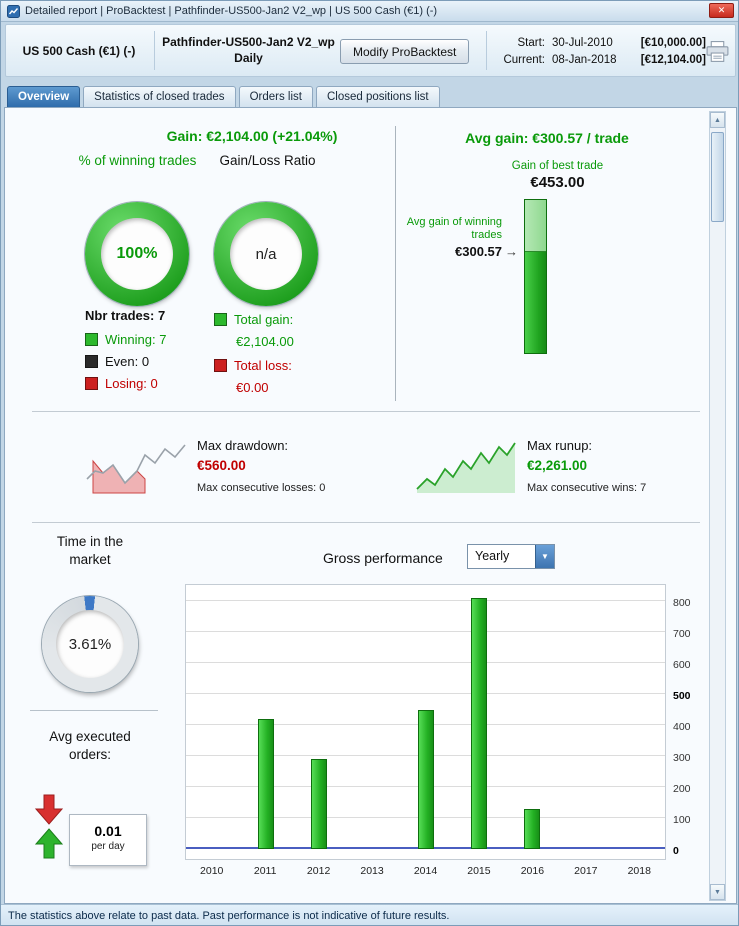 The height and width of the screenshot is (926, 739). Describe the element at coordinates (676, 851) in the screenshot. I see `y-tick-label: 0` at that location.